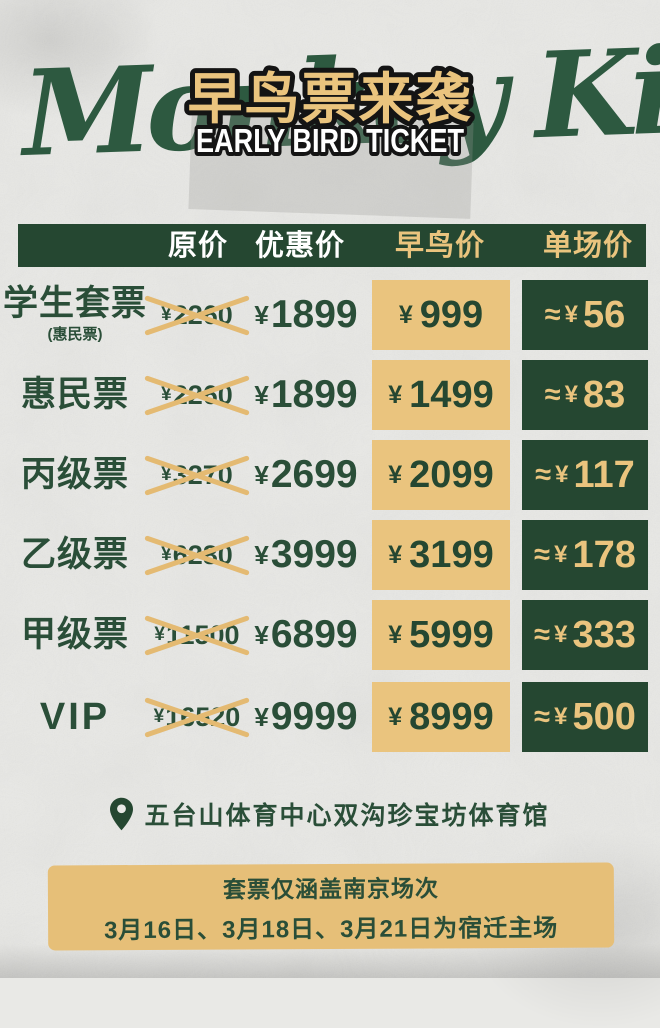 This screenshot has width=660, height=1028. I want to click on original-price: ¥11500, so click(197, 635).